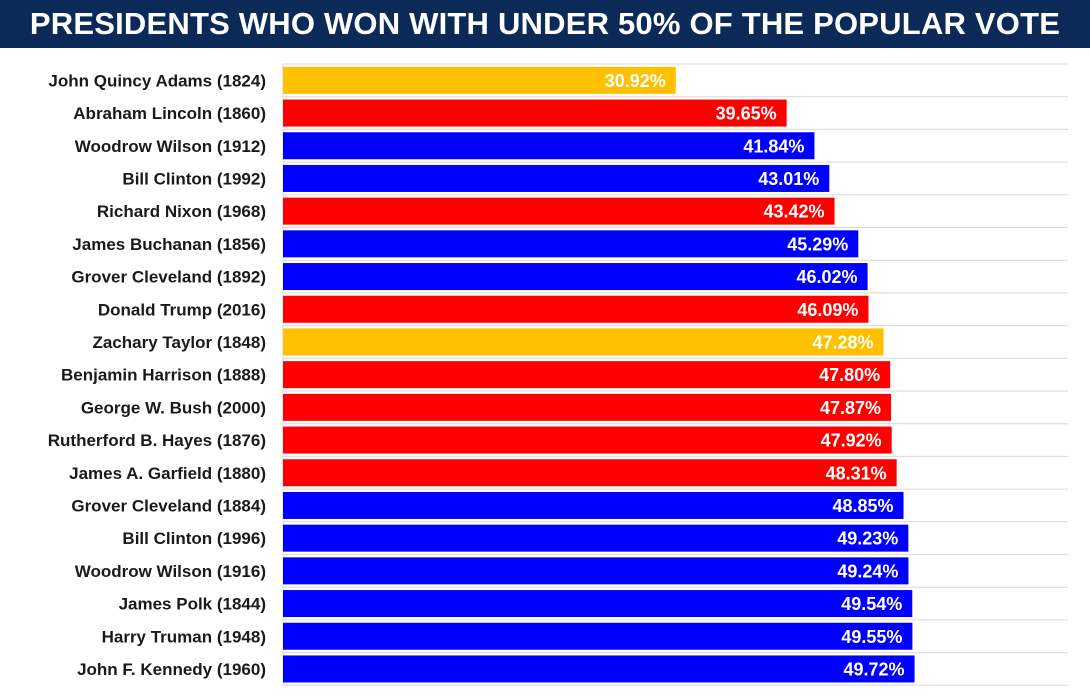 The height and width of the screenshot is (696, 1090). Describe the element at coordinates (827, 310) in the screenshot. I see `data-label: 46.09%` at that location.